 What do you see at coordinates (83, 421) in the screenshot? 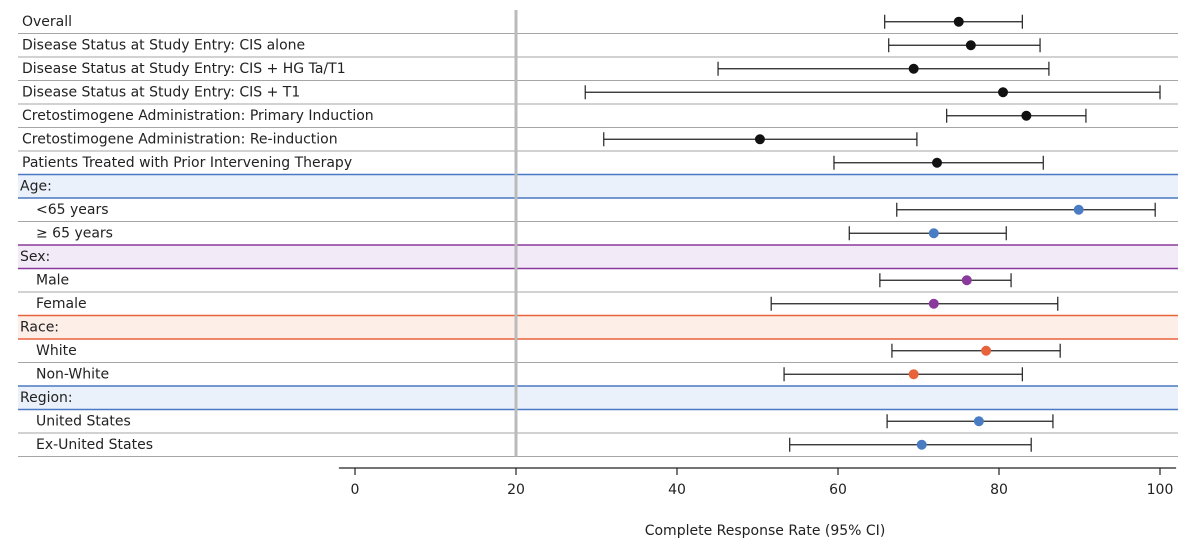
I see `row-label: United States` at bounding box center [83, 421].